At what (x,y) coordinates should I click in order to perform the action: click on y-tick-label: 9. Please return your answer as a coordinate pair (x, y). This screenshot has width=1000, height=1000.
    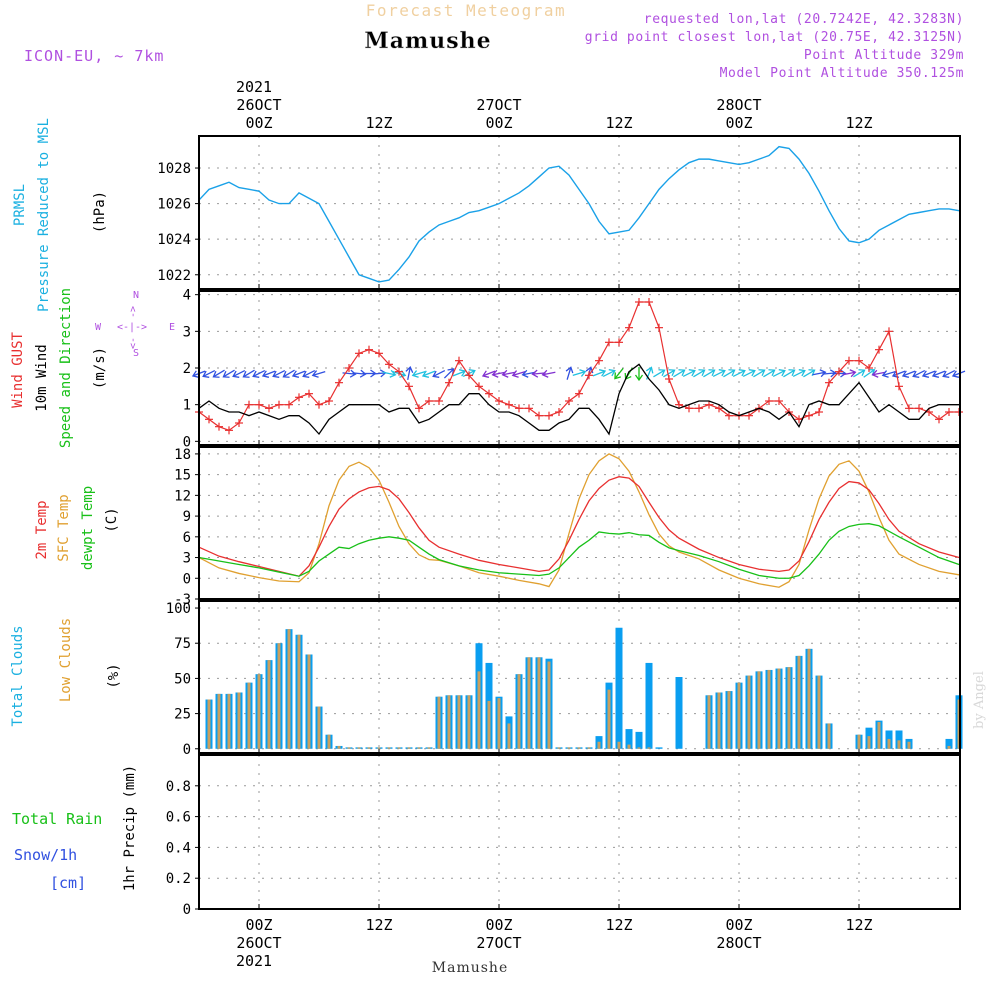
    Looking at the image, I should click on (187, 517).